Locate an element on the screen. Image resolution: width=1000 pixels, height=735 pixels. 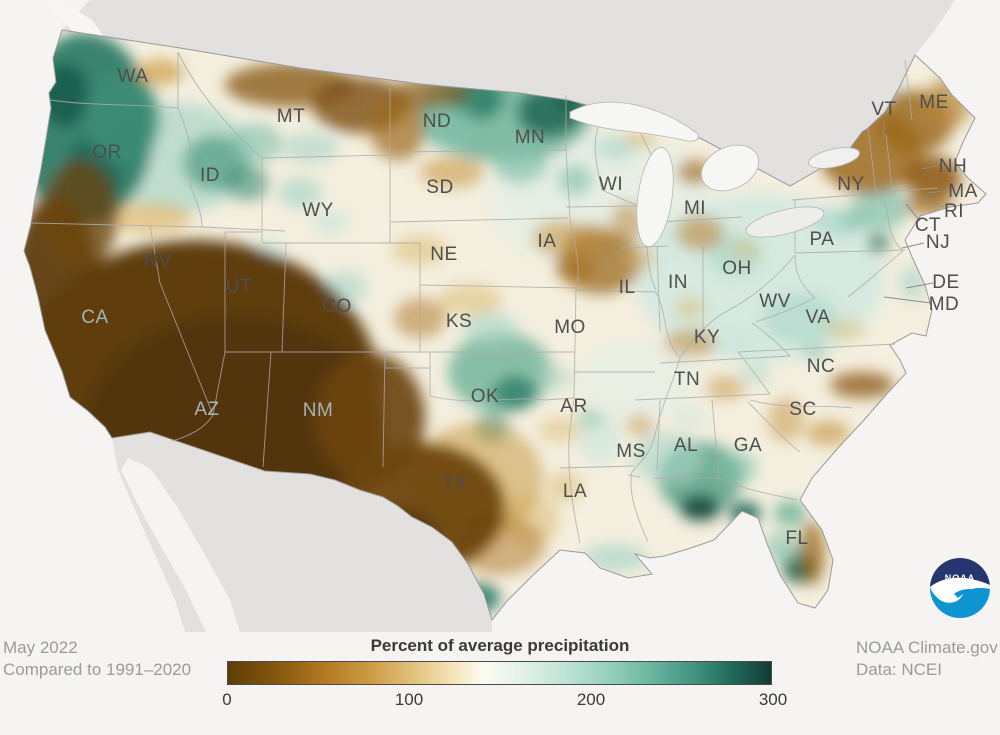
colorbar is located at coordinates (499, 673).